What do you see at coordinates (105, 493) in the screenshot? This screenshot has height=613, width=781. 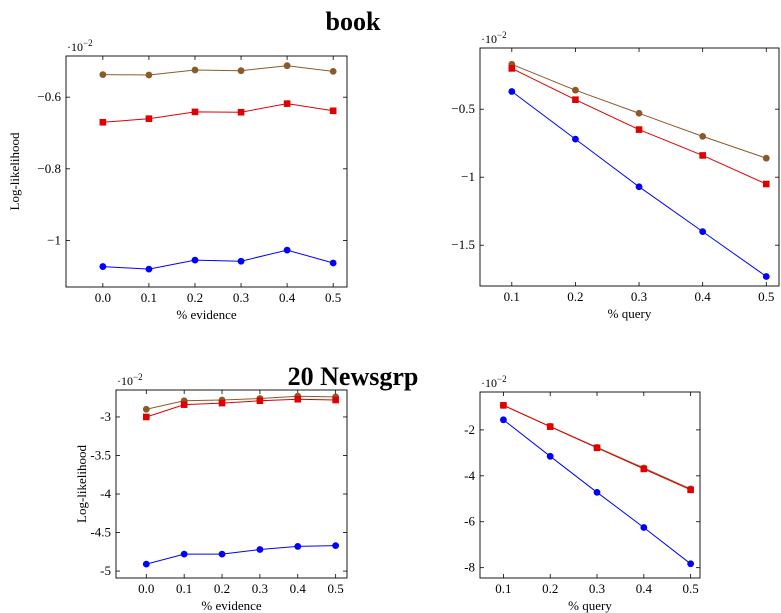 I see `y-tick-label: -4` at bounding box center [105, 493].